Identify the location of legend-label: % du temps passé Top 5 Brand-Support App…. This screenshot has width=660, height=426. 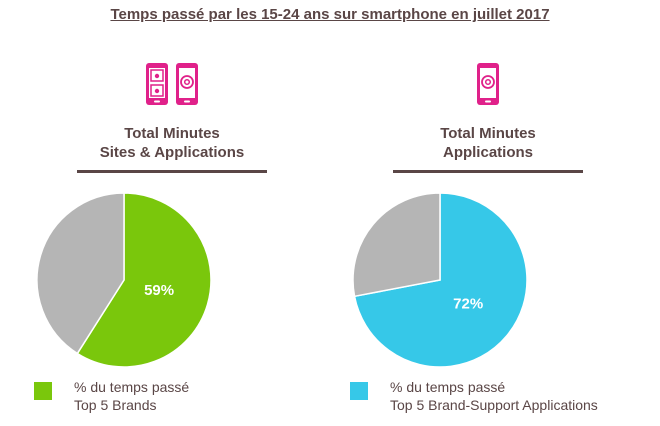
(494, 396).